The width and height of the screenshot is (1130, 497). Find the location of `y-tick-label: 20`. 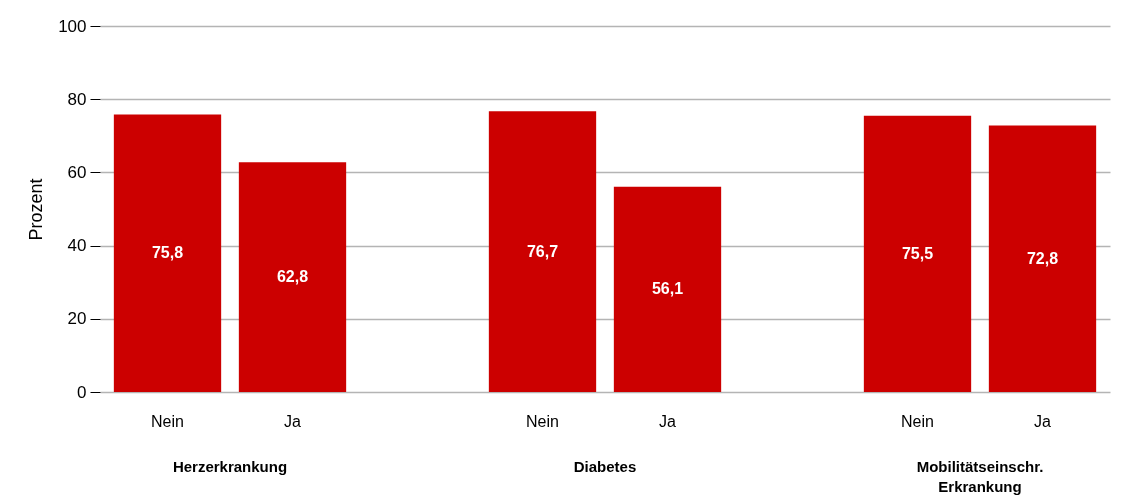

y-tick-label: 20 is located at coordinates (77, 319).